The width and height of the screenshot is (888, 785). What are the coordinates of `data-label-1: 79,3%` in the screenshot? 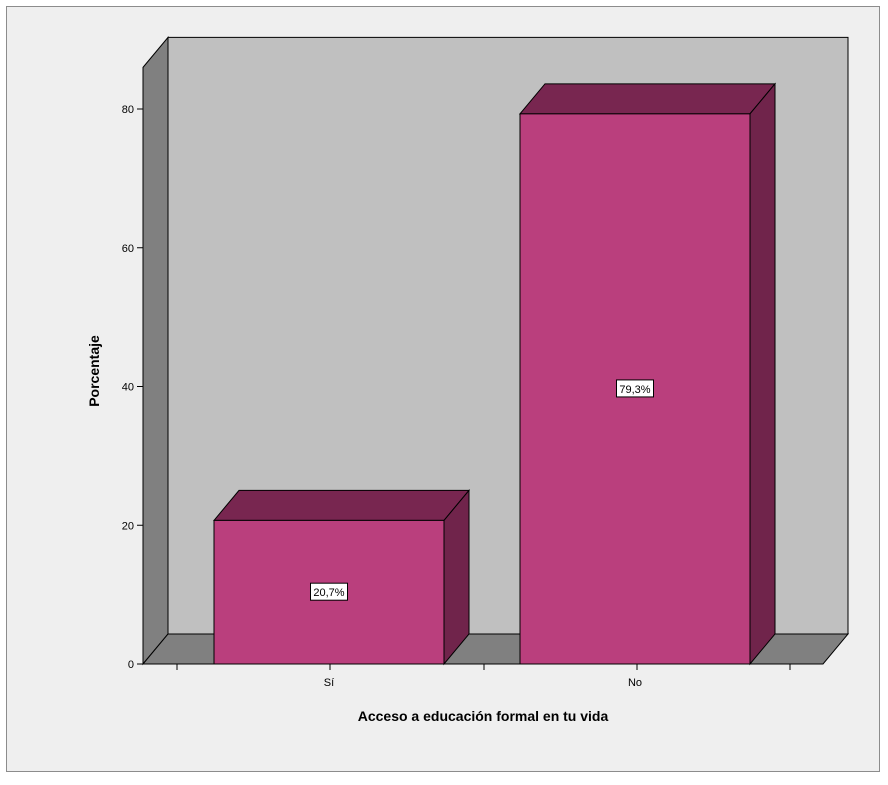 It's located at (634, 390).